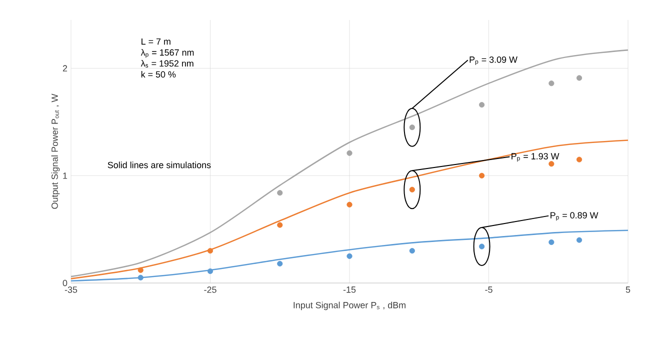  Describe the element at coordinates (350, 306) in the screenshot. I see `x-axis-title: Input Signal Power P$_{s}$ , dBm` at that location.